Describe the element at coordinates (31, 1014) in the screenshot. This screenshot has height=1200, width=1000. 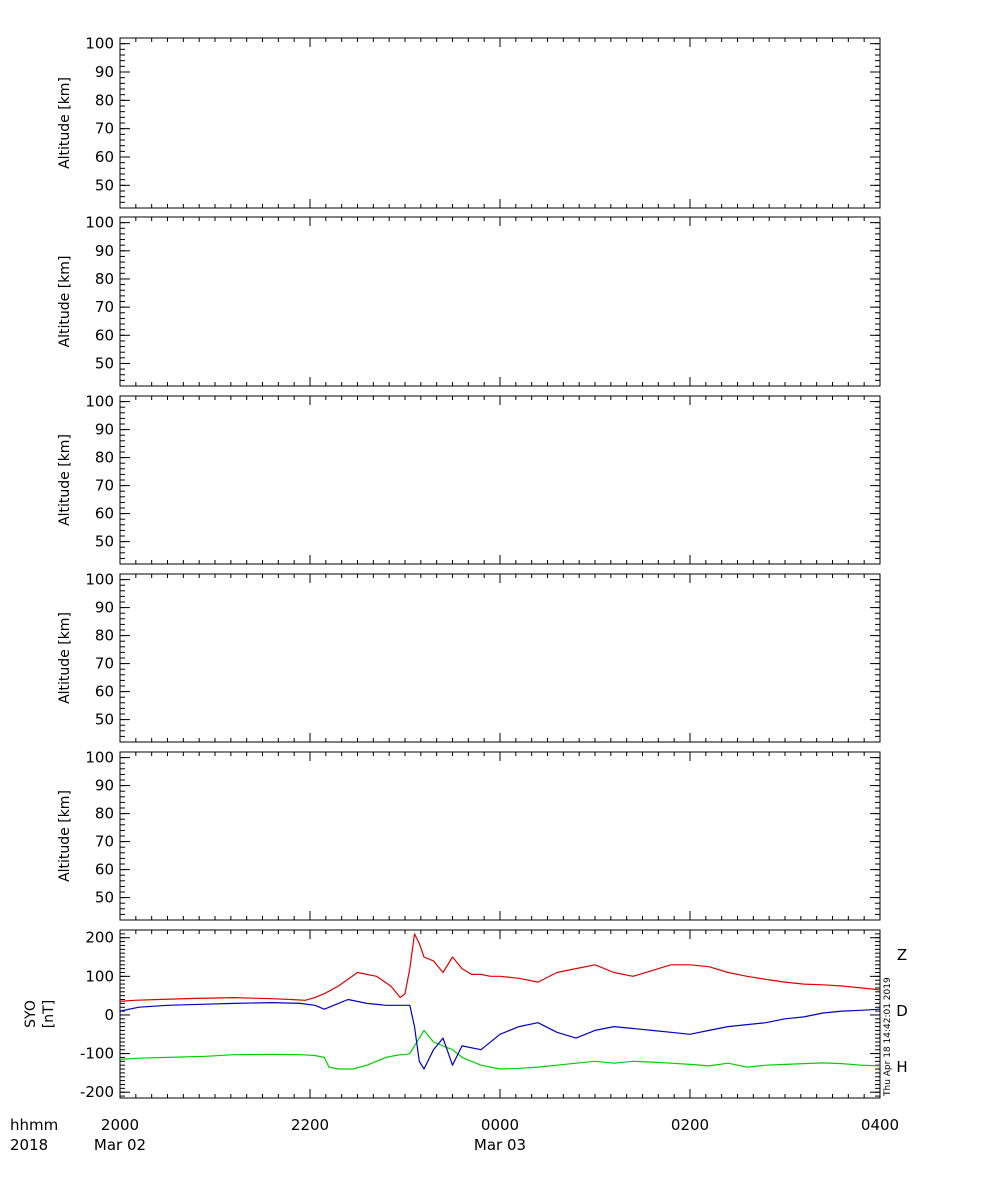
I see `y-axis-title: SYO` at that location.